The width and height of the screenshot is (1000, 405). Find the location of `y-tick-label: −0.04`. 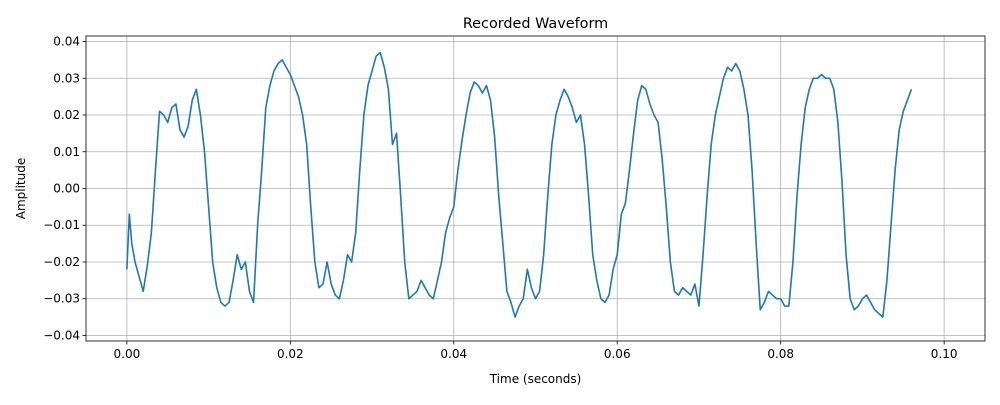

y-tick-label: −0.04 is located at coordinates (61, 335).